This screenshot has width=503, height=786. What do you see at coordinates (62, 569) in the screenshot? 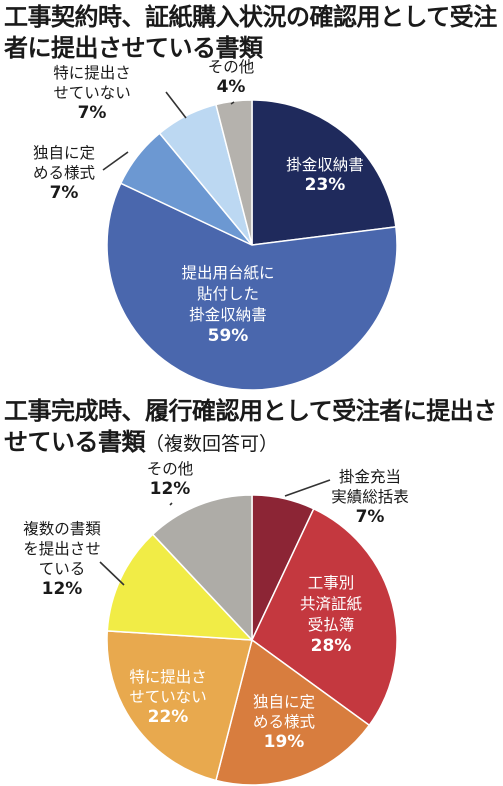
I see `pie2-label-4-line-2: ている` at bounding box center [62, 569].